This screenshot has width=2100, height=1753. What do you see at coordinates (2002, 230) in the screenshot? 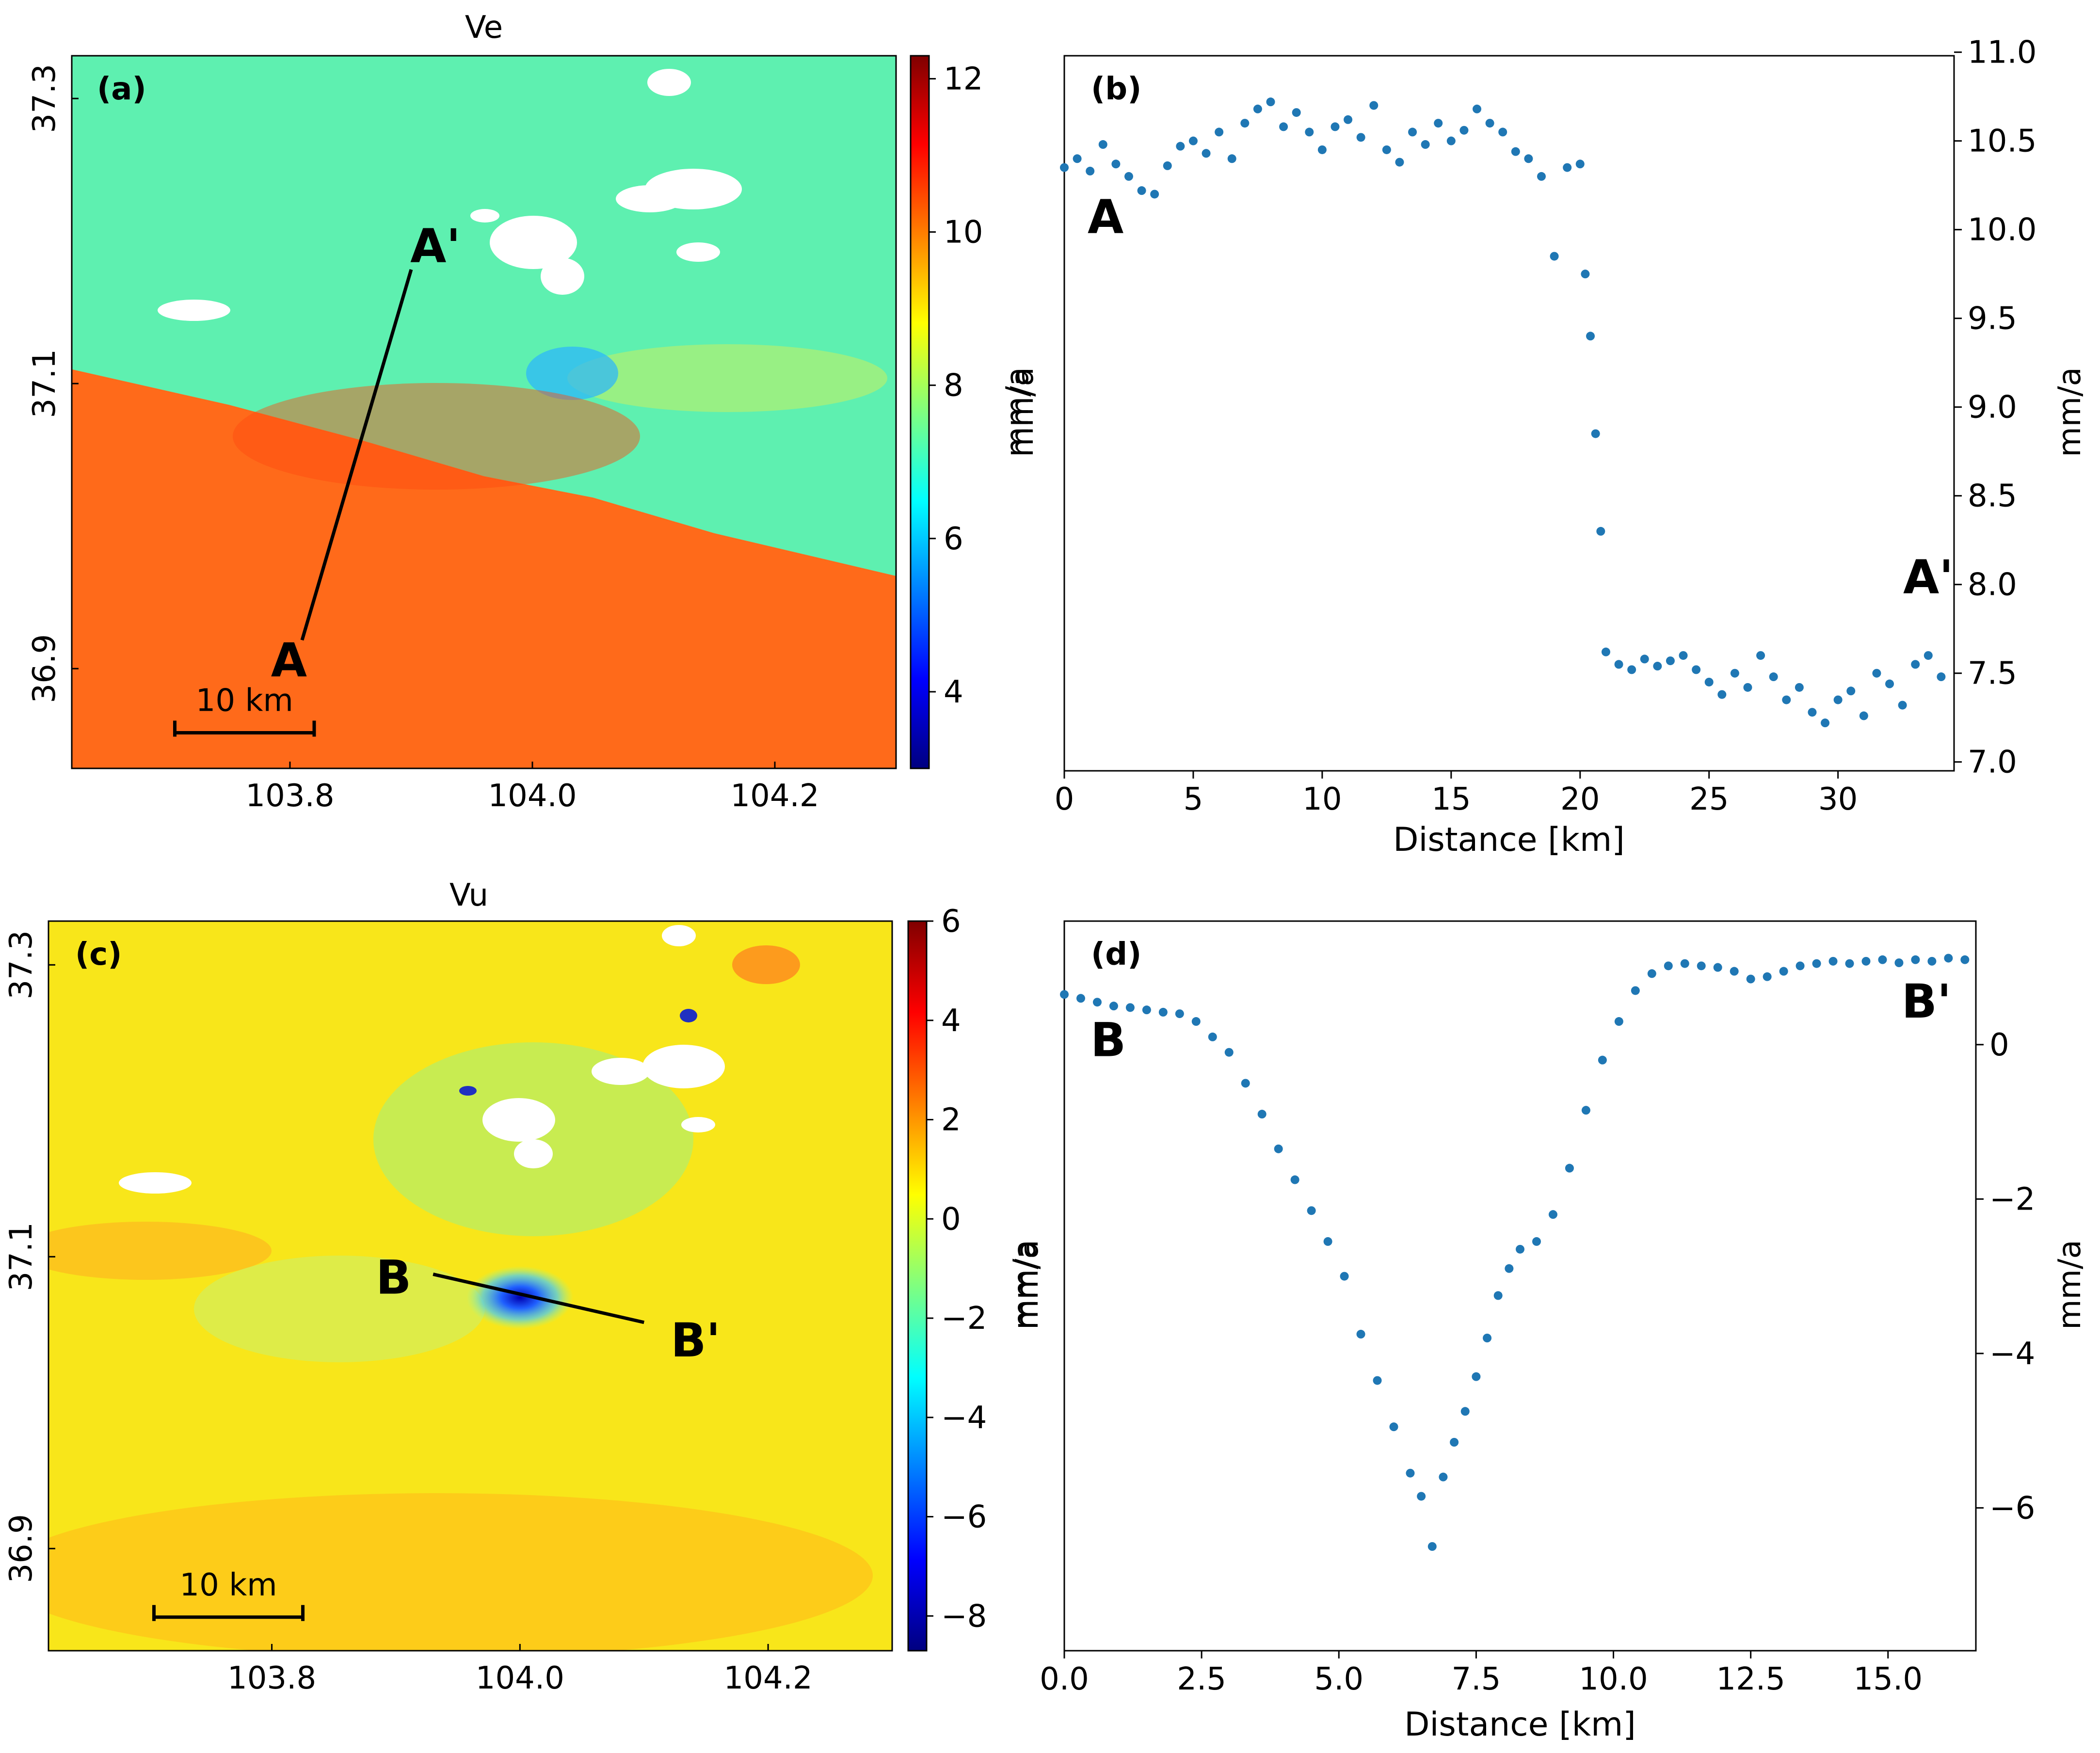
I see `y-tick-label: 10.0` at bounding box center [2002, 230].